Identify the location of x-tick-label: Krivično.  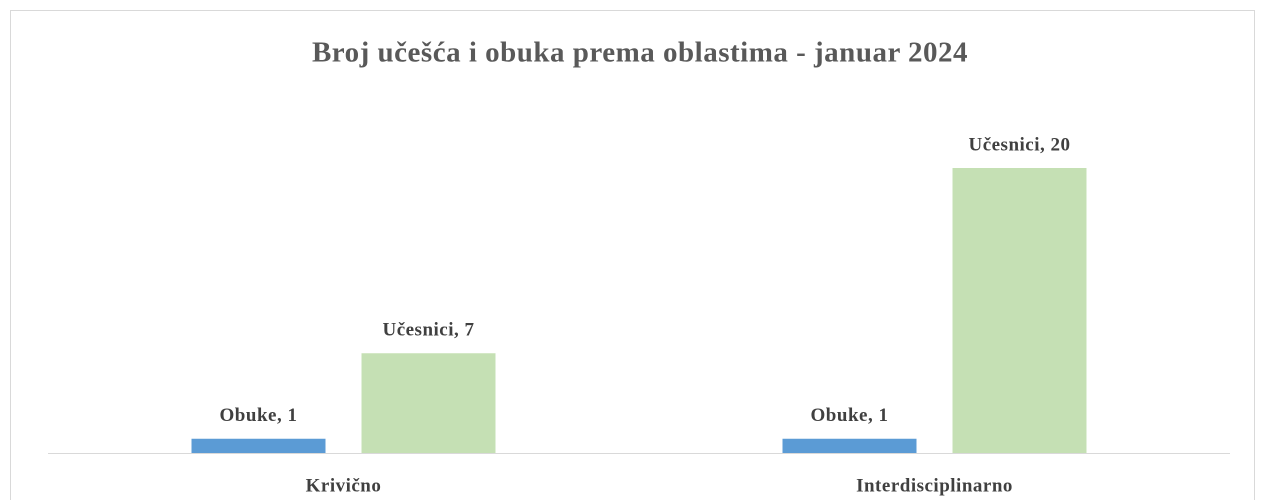
(344, 485).